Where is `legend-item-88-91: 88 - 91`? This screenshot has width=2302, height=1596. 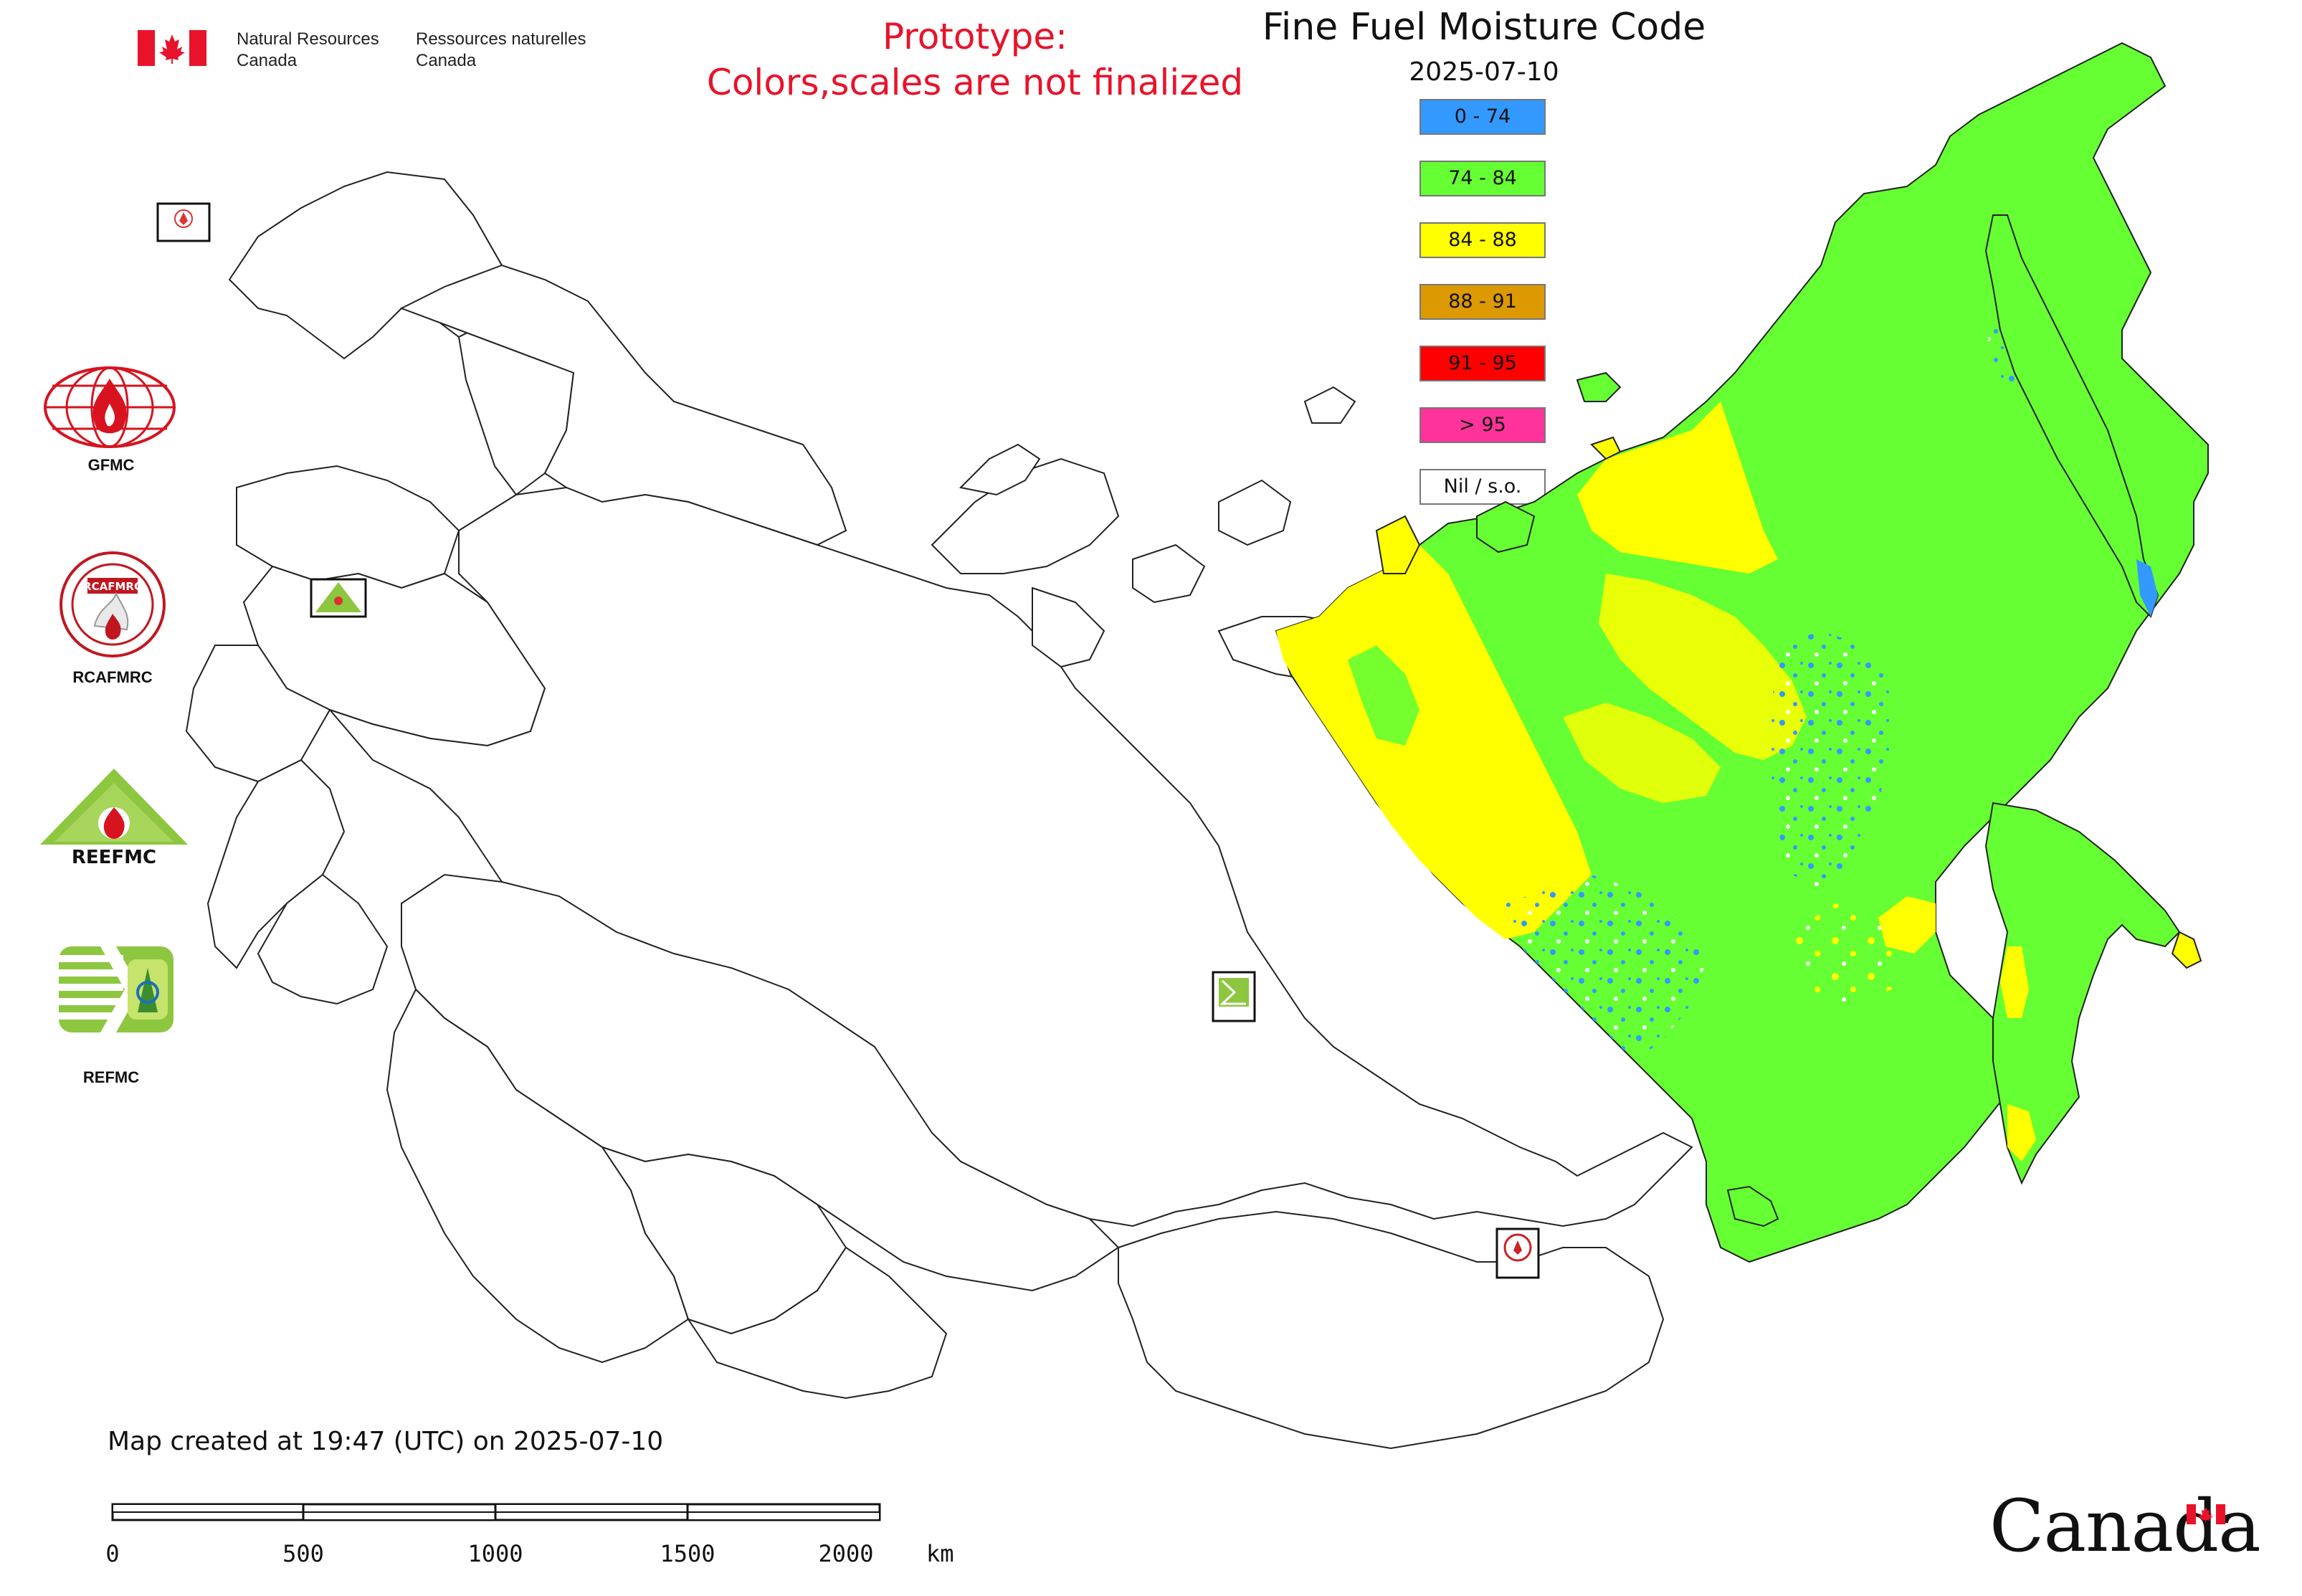
legend-item-88-91: 88 - 91 is located at coordinates (1483, 302).